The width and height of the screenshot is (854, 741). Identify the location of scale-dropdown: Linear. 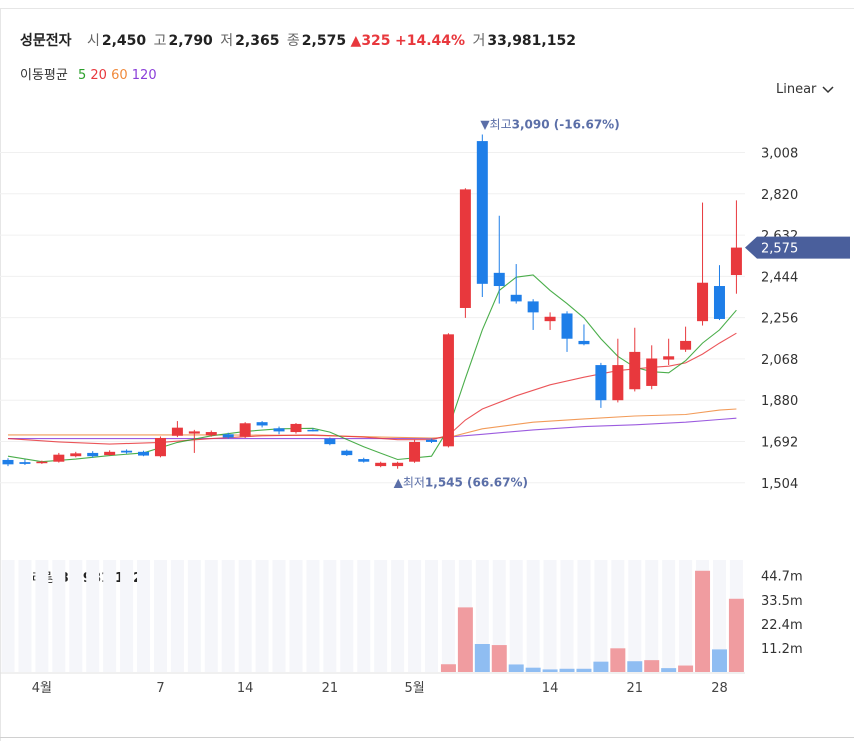
(805, 89).